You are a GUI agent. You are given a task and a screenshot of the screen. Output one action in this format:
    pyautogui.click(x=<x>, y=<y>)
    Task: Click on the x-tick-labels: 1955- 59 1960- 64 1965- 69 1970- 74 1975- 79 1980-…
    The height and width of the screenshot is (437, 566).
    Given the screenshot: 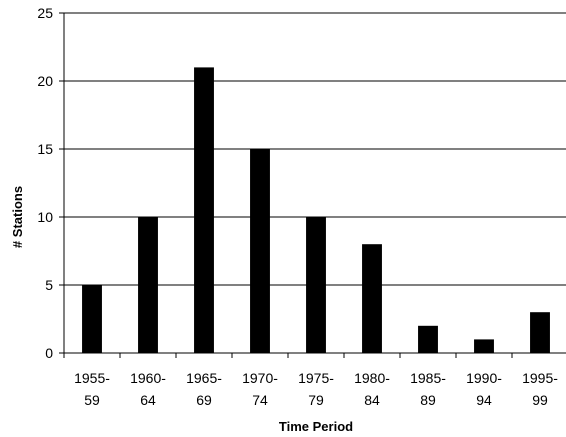 What is the action you would take?
    pyautogui.click(x=316, y=389)
    